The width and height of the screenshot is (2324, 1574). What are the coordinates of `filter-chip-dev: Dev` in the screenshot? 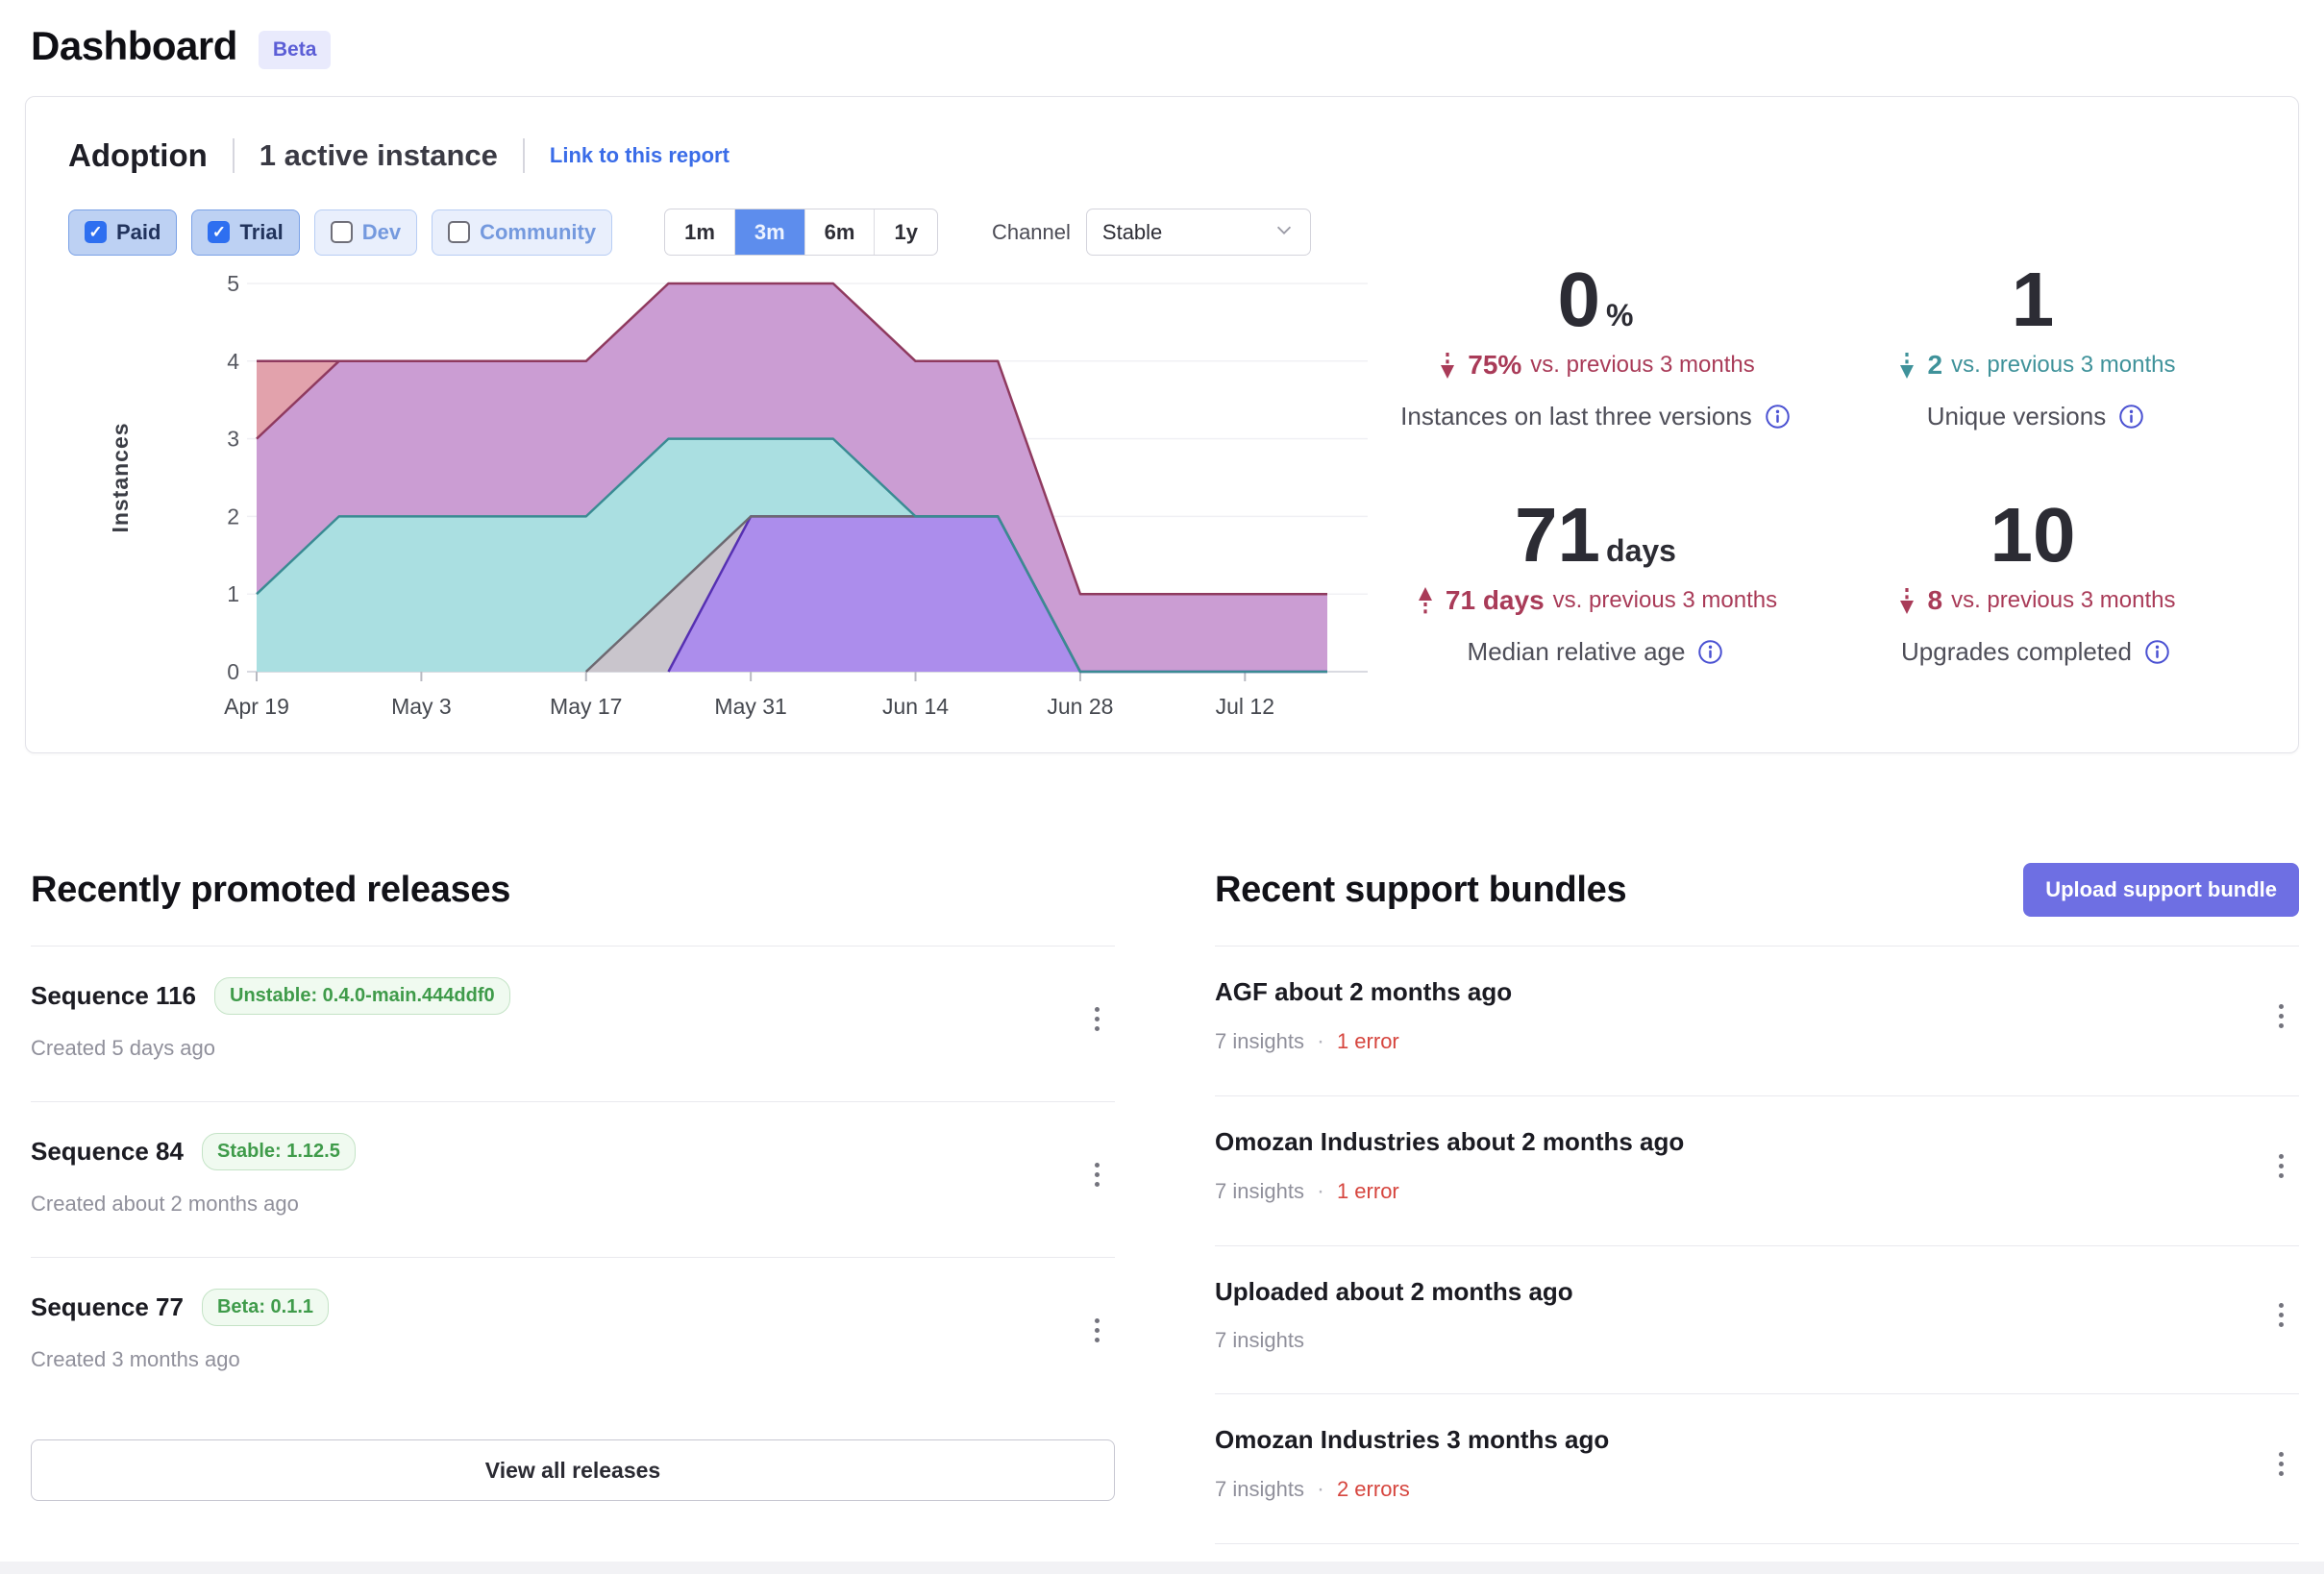 It's located at (365, 232).